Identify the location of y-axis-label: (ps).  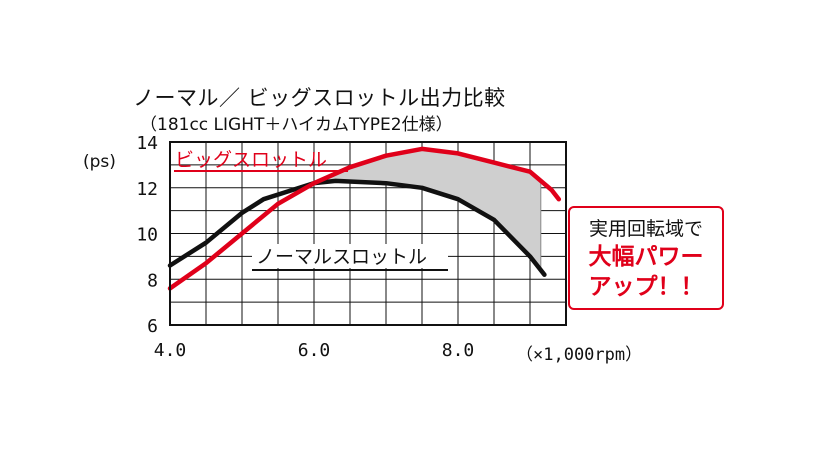
(99, 162).